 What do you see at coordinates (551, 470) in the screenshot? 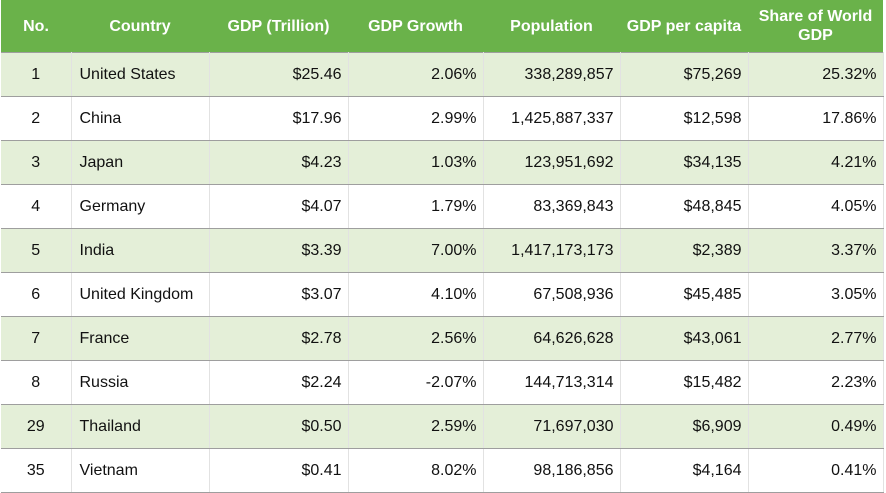
I see `cell-population: 98,186,856` at bounding box center [551, 470].